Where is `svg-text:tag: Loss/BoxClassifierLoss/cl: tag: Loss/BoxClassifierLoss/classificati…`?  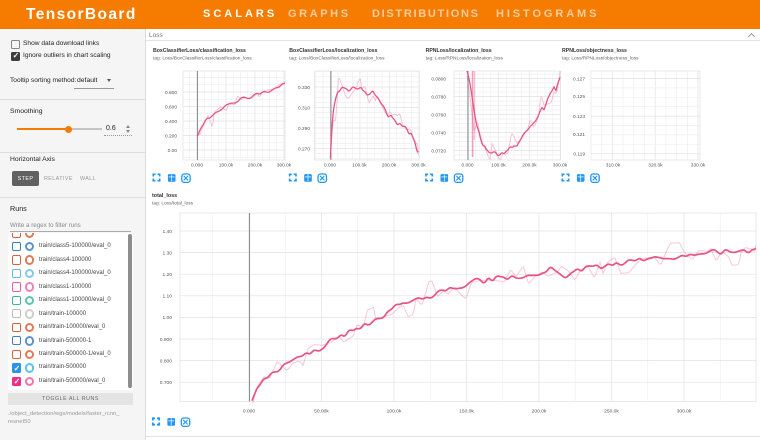
svg-text:tag: Loss/BoxClassifierLoss/cl: tag: Loss/BoxClassifierLoss/classificati… is located at coordinates (202, 59).